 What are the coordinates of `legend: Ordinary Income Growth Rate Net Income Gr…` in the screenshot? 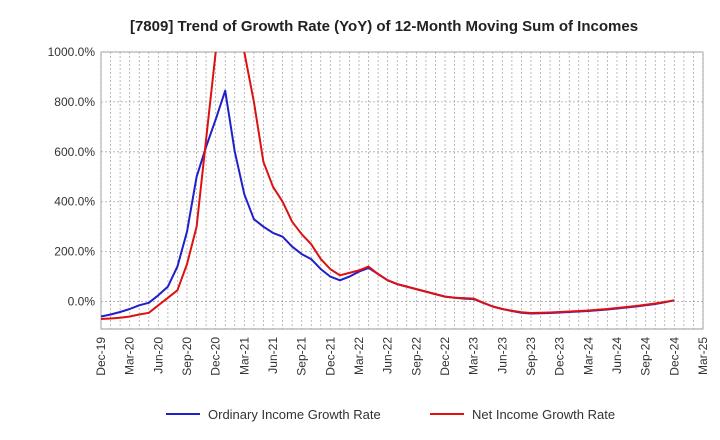 It's located at (390, 414).